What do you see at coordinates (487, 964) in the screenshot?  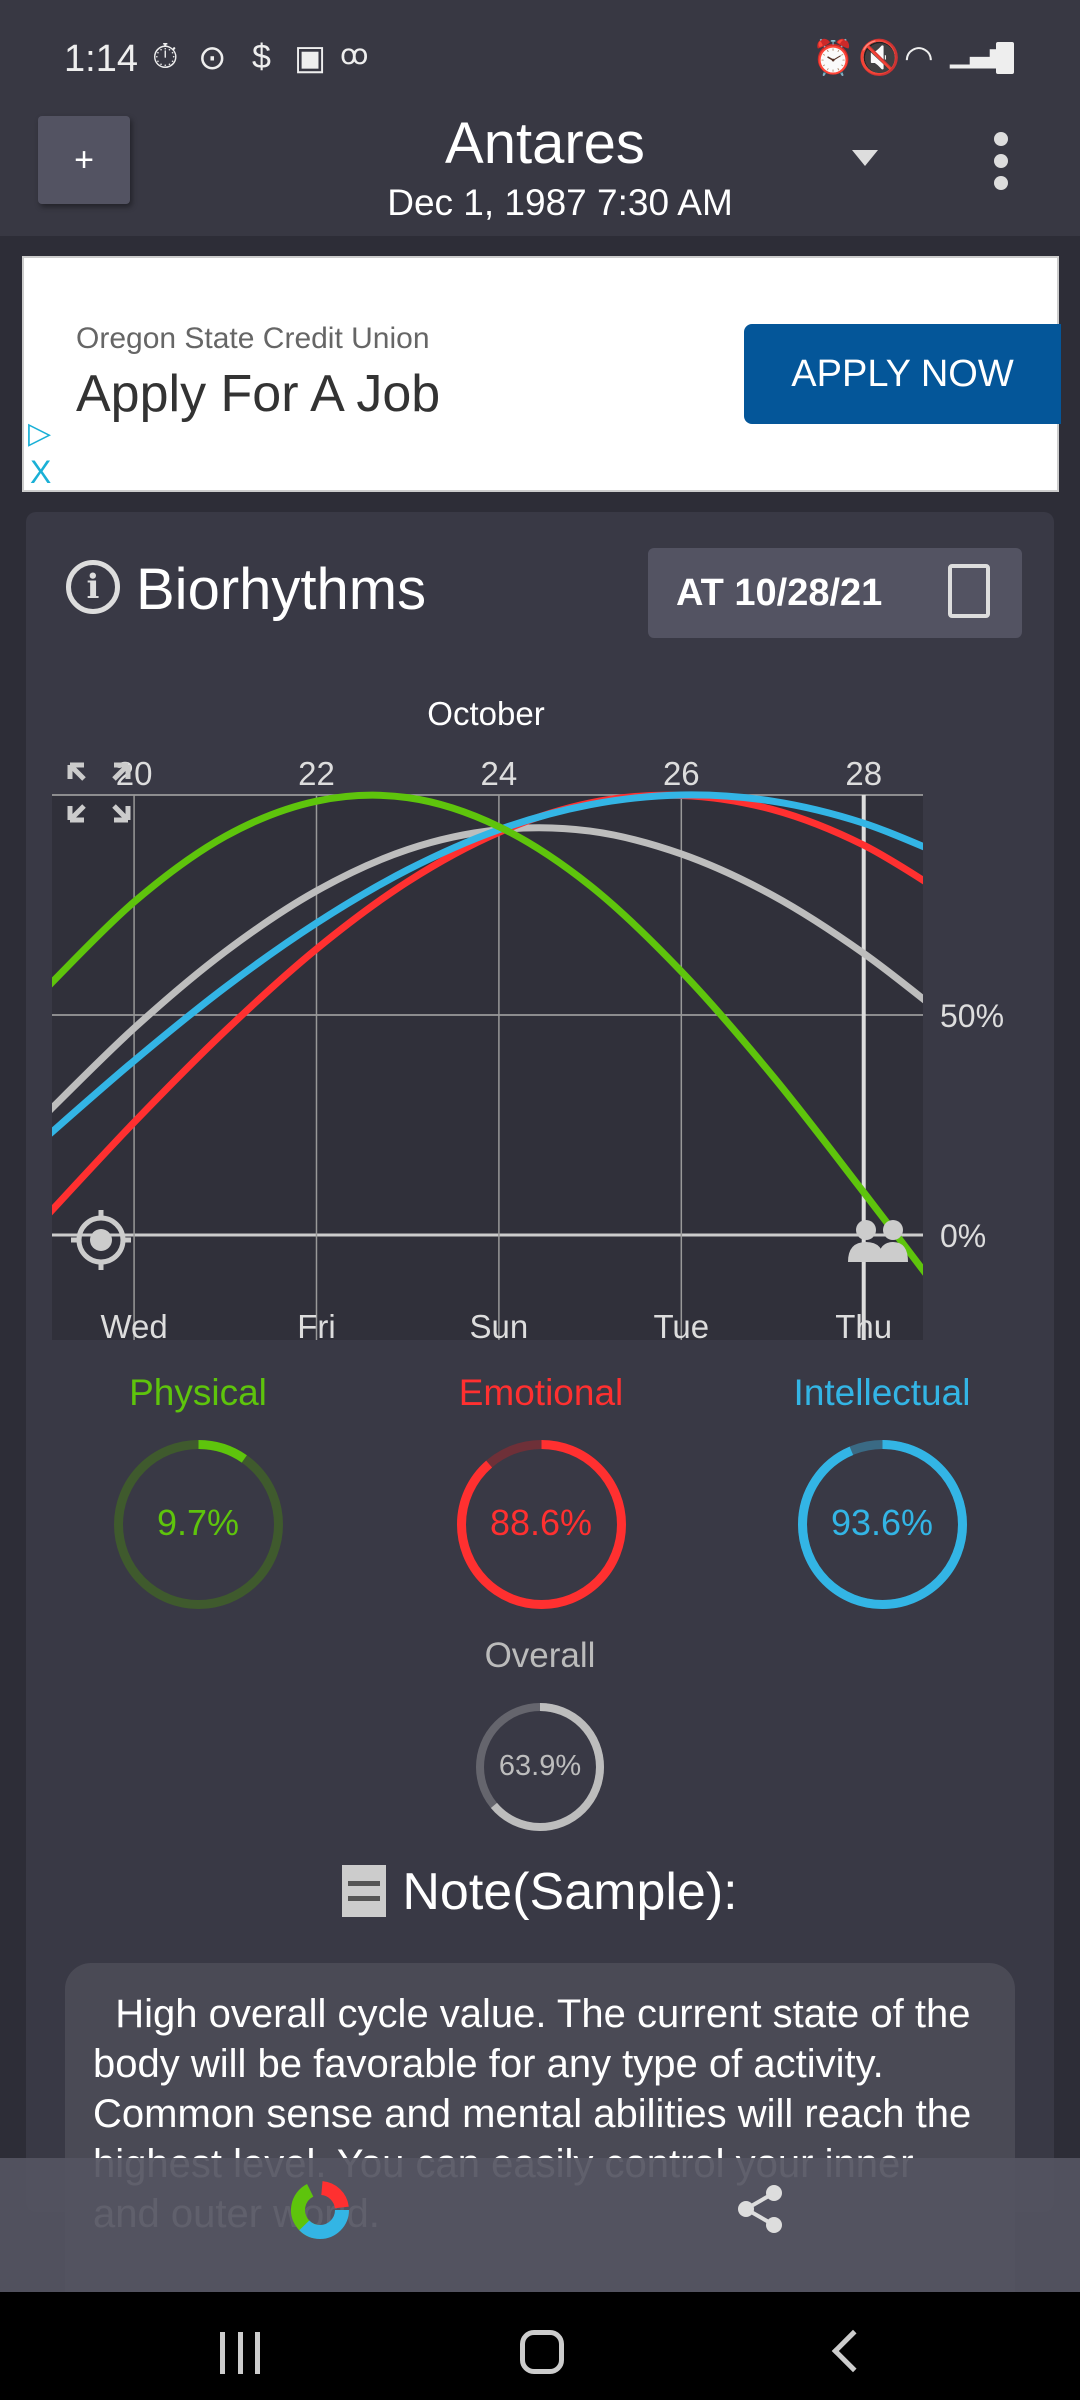 I see `series-intellectual` at bounding box center [487, 964].